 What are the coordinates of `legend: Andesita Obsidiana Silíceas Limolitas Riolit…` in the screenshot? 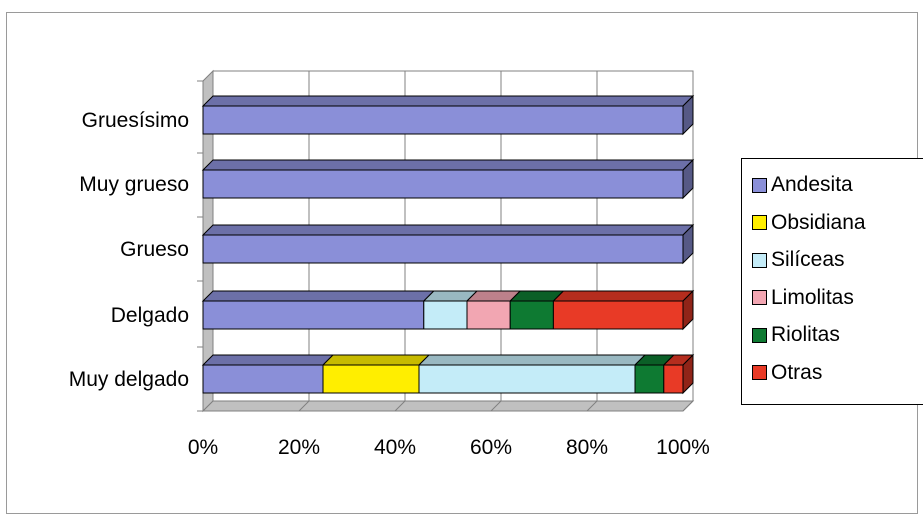 It's located at (832, 281).